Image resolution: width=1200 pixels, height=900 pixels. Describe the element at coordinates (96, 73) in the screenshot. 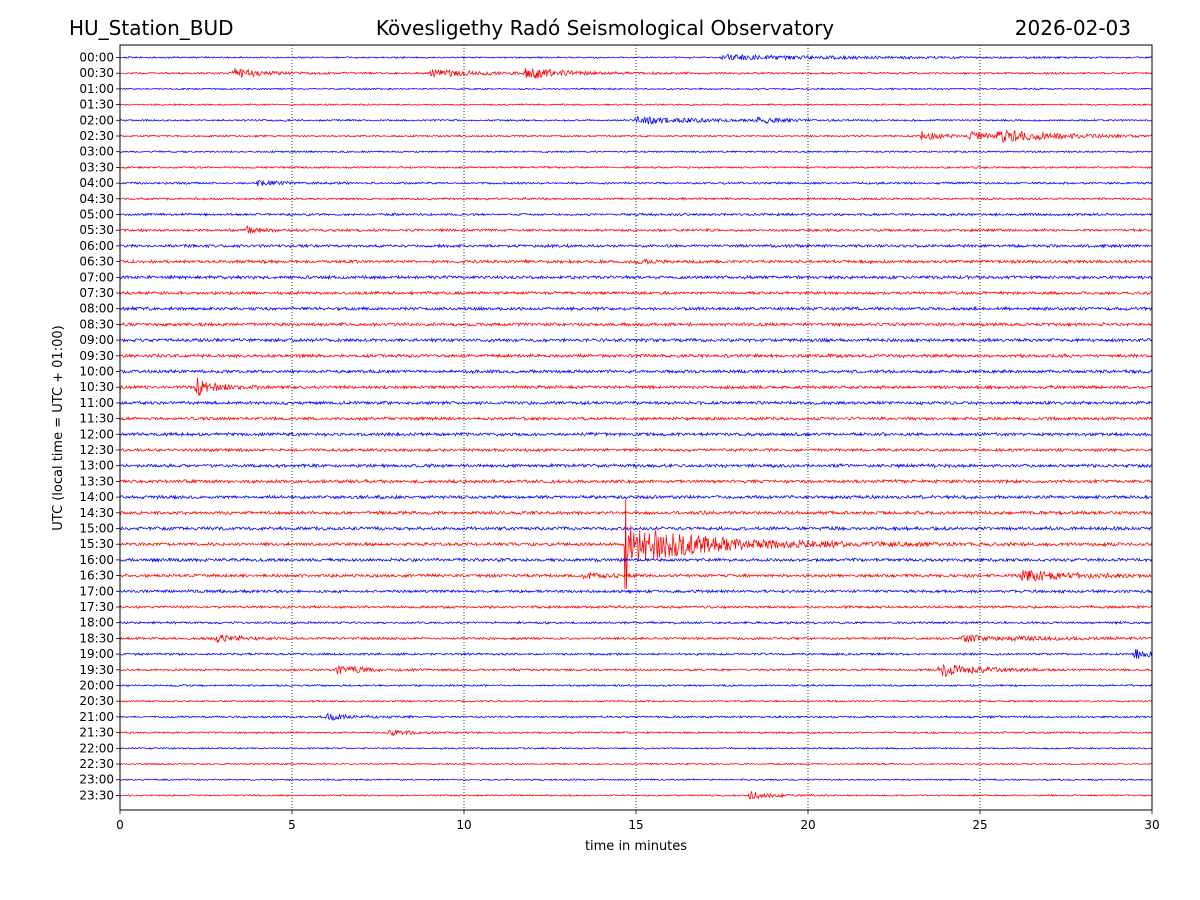

I see `y-tick-label-0030: 00:30` at that location.